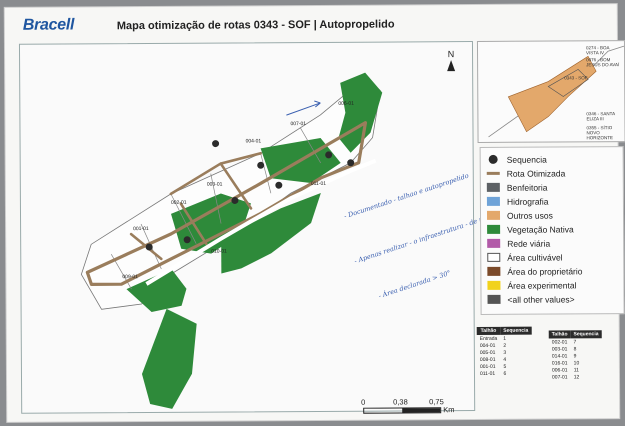 The height and width of the screenshot is (426, 625). I want to click on outros-usos-swatch, so click(493, 215).